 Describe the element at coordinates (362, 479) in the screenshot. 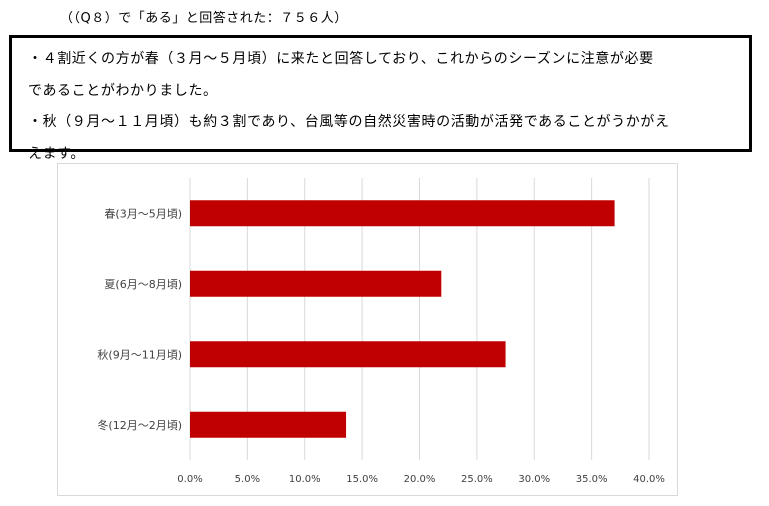

I see `tick-label-3: 15.0%` at that location.